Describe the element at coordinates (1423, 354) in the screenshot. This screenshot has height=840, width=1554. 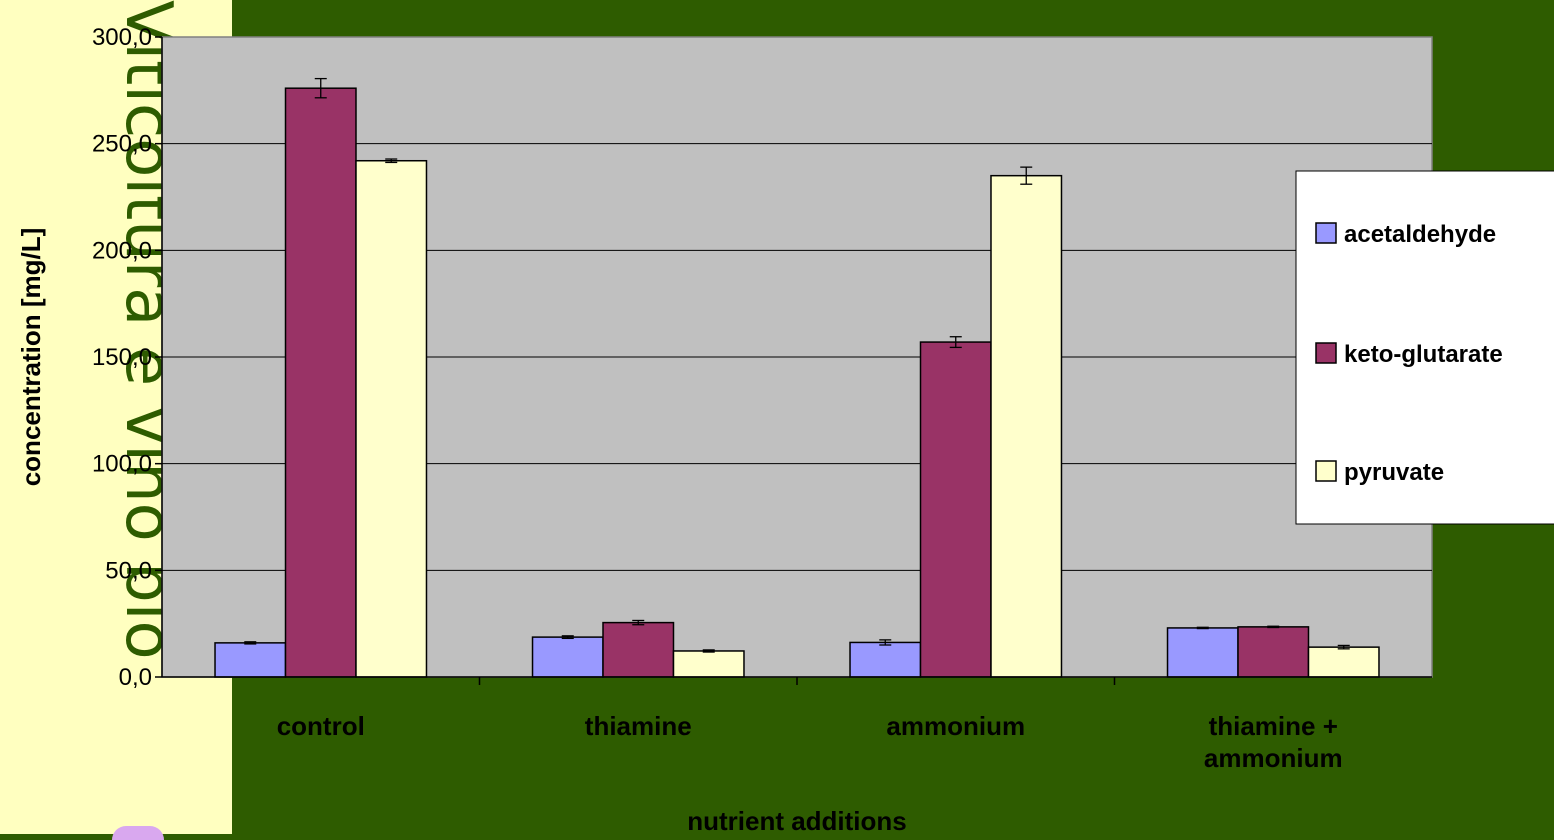
I see `legend-label-keto-glutarate: keto-glutarate` at that location.